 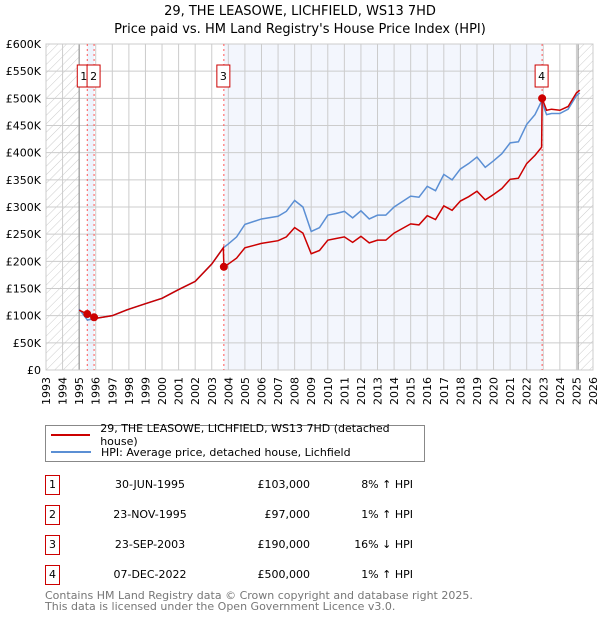 What do you see at coordinates (71, 452) in the screenshot?
I see `legend-swatch-hpi` at bounding box center [71, 452].